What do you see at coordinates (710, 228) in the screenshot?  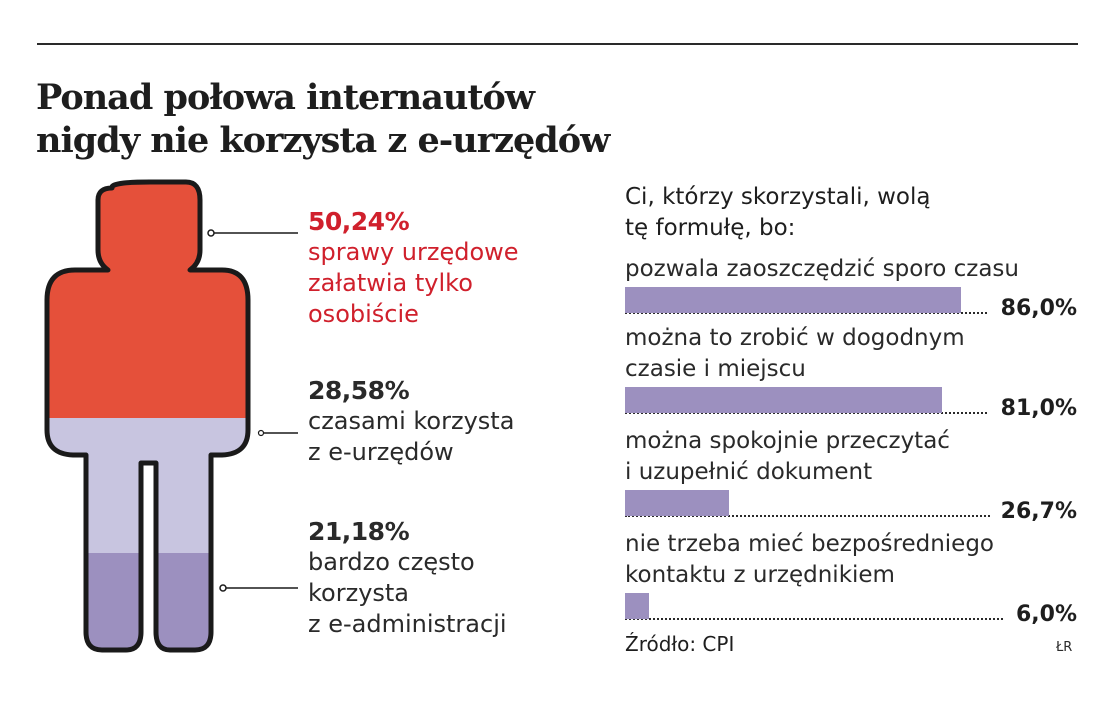 I see `reasons-heading-line: tę formułę, bo:` at bounding box center [710, 228].